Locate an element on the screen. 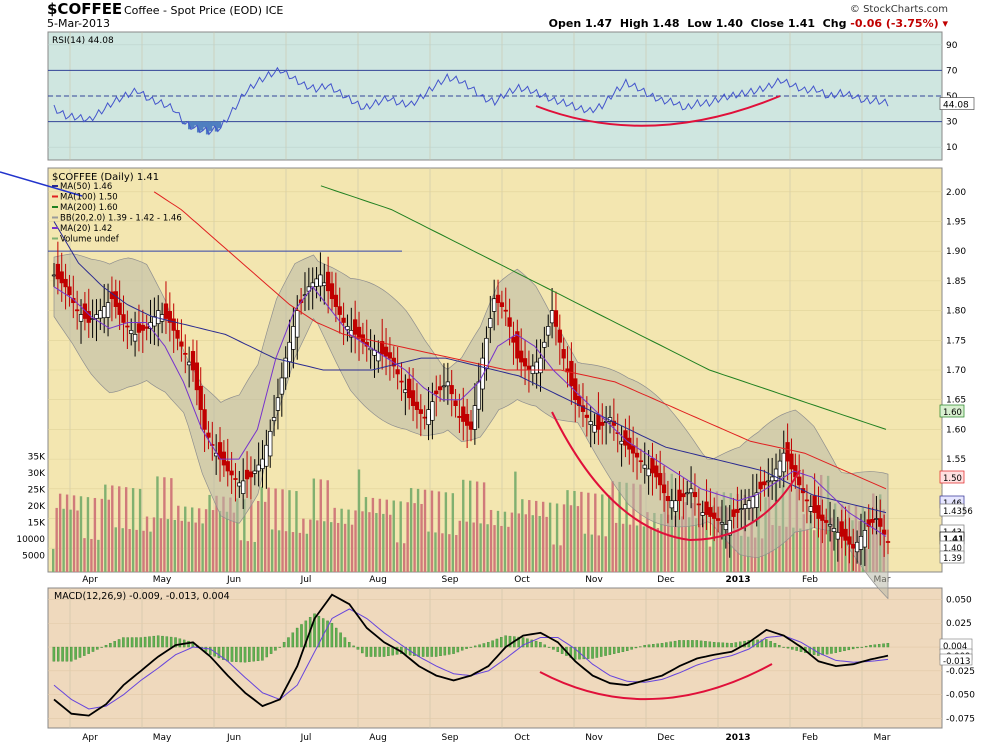  rsi-value-label: 44.08 is located at coordinates (956, 106).